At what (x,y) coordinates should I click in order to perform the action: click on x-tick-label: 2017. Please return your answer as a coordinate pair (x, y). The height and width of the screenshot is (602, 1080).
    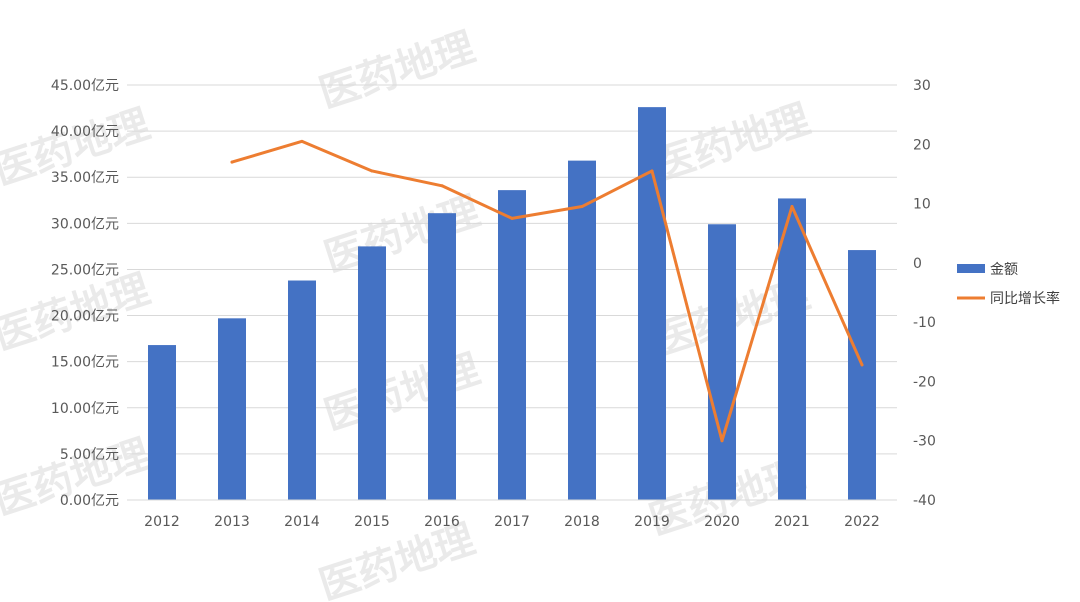
    Looking at the image, I should click on (512, 522).